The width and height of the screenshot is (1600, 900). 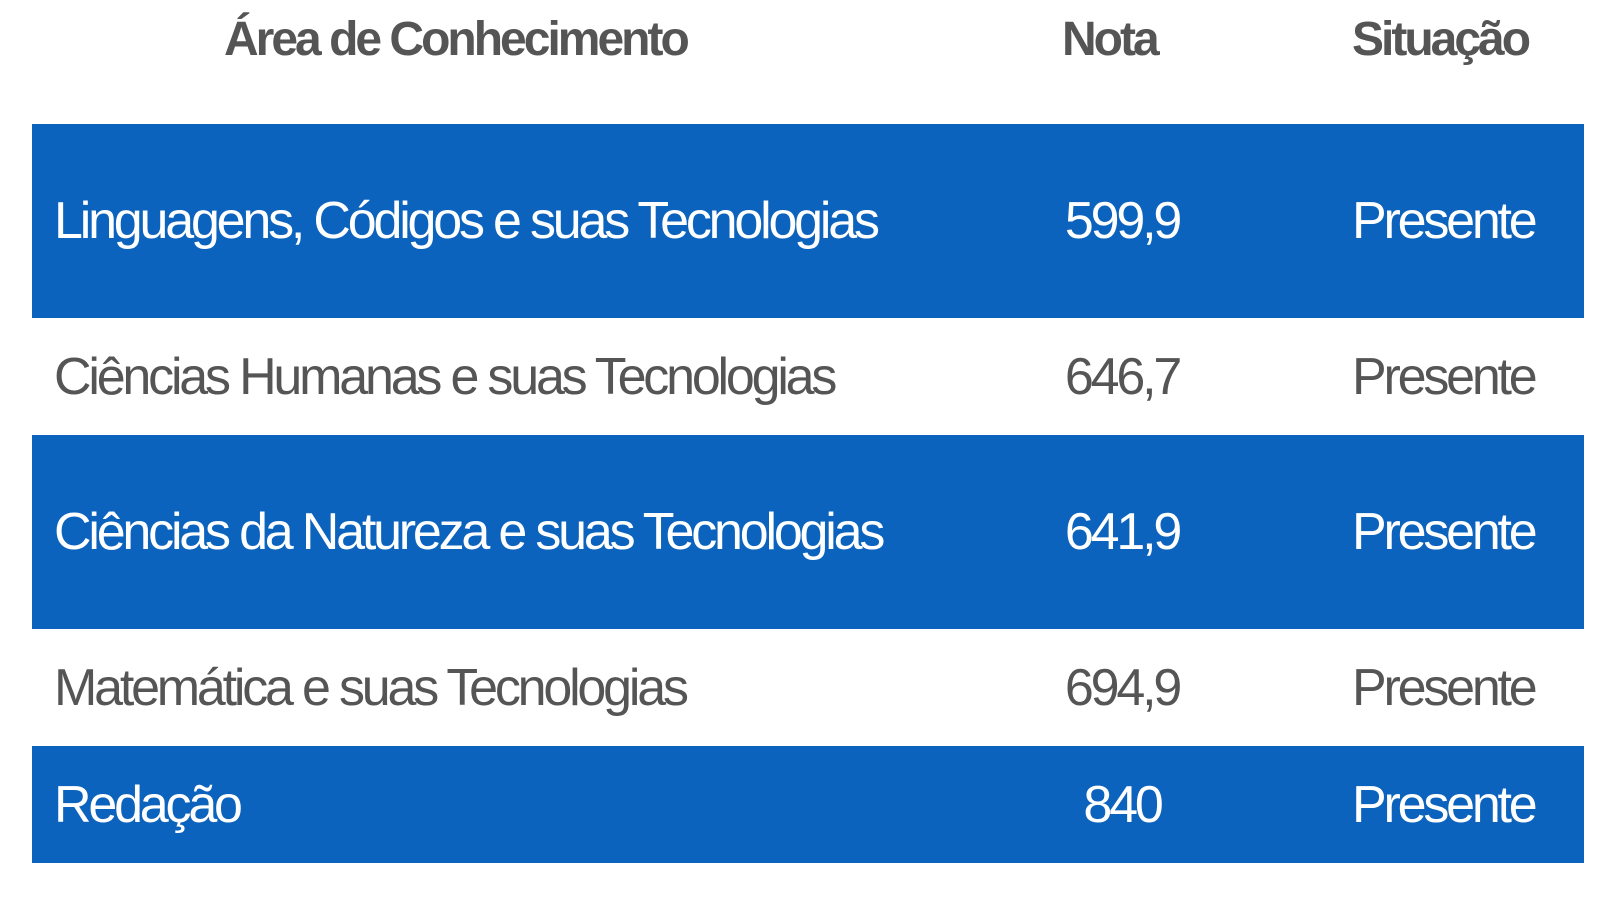 I want to click on nota-cell: 694,9, so click(x=1123, y=687).